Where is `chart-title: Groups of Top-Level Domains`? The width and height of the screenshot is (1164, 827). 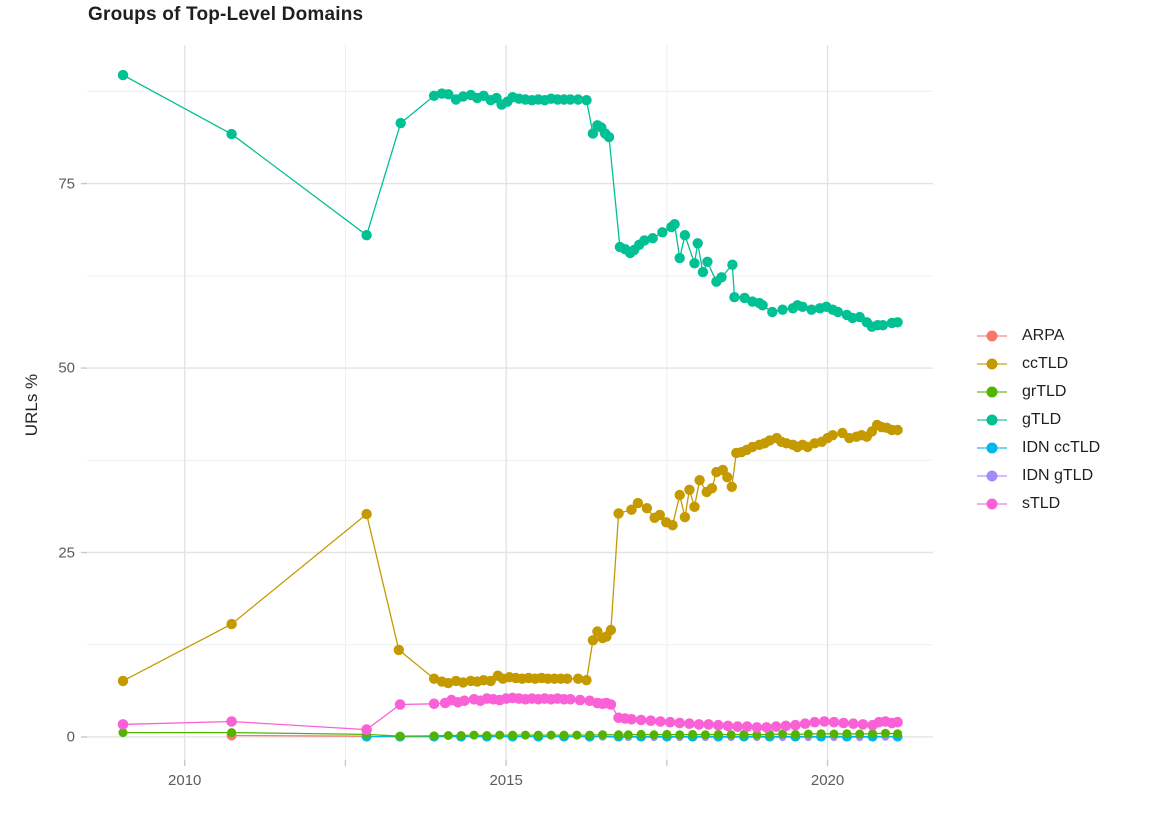 chart-title: Groups of Top-Level Domains is located at coordinates (226, 14).